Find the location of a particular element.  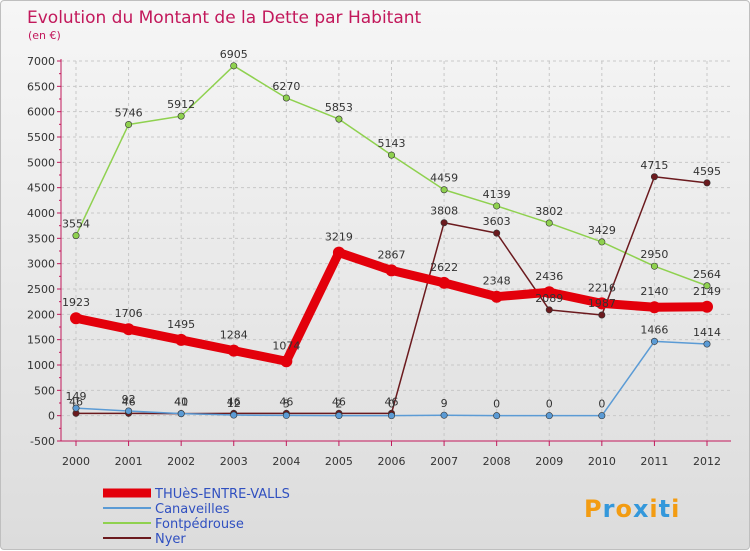

data-label-fontp-drouse: 6270 is located at coordinates (286, 86).